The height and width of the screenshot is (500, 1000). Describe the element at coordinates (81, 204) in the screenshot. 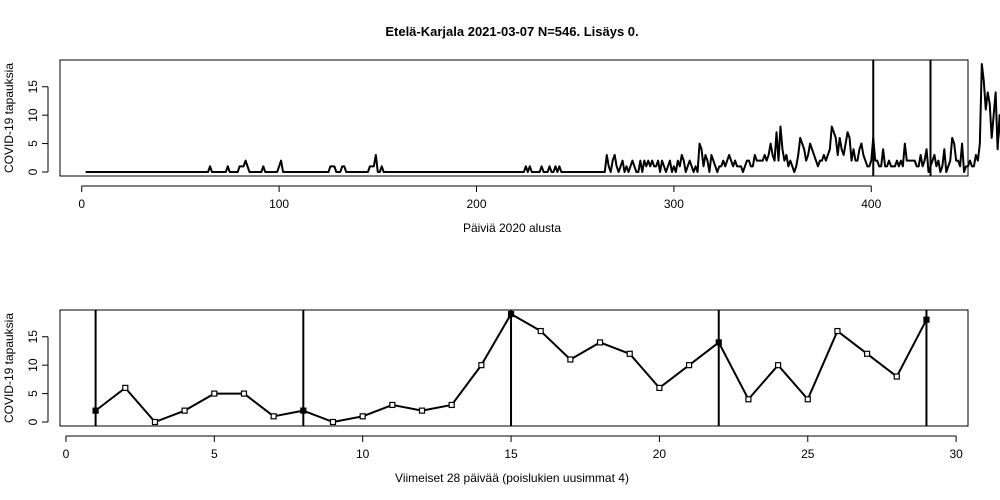

I see `top-x-tick-label: 0` at that location.